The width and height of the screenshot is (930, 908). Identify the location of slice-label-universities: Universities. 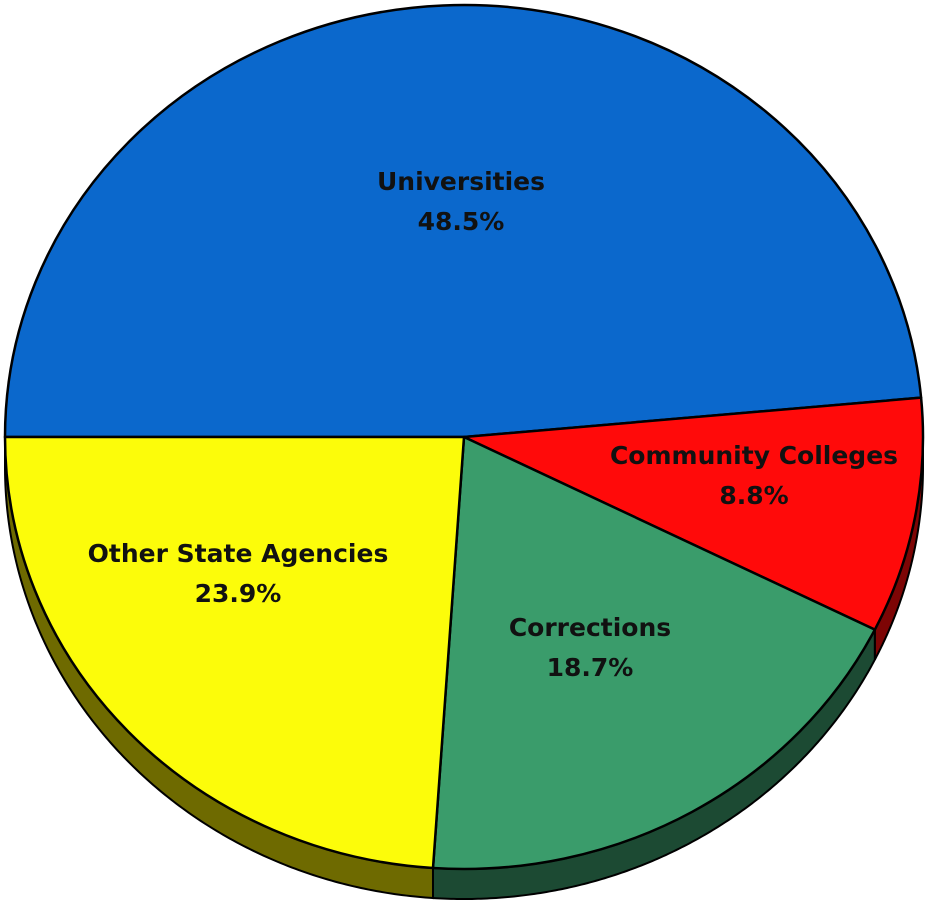
(461, 181).